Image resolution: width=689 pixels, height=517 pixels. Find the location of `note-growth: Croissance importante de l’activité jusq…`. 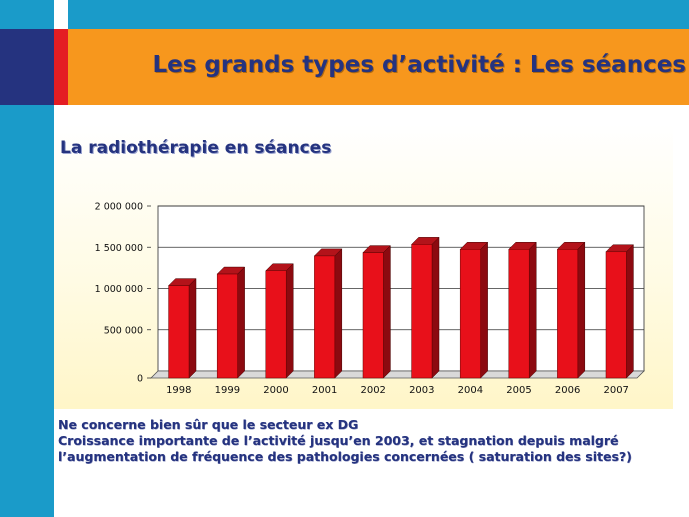

note-growth: Croissance importante de l’activité jusq… is located at coordinates (338, 440).